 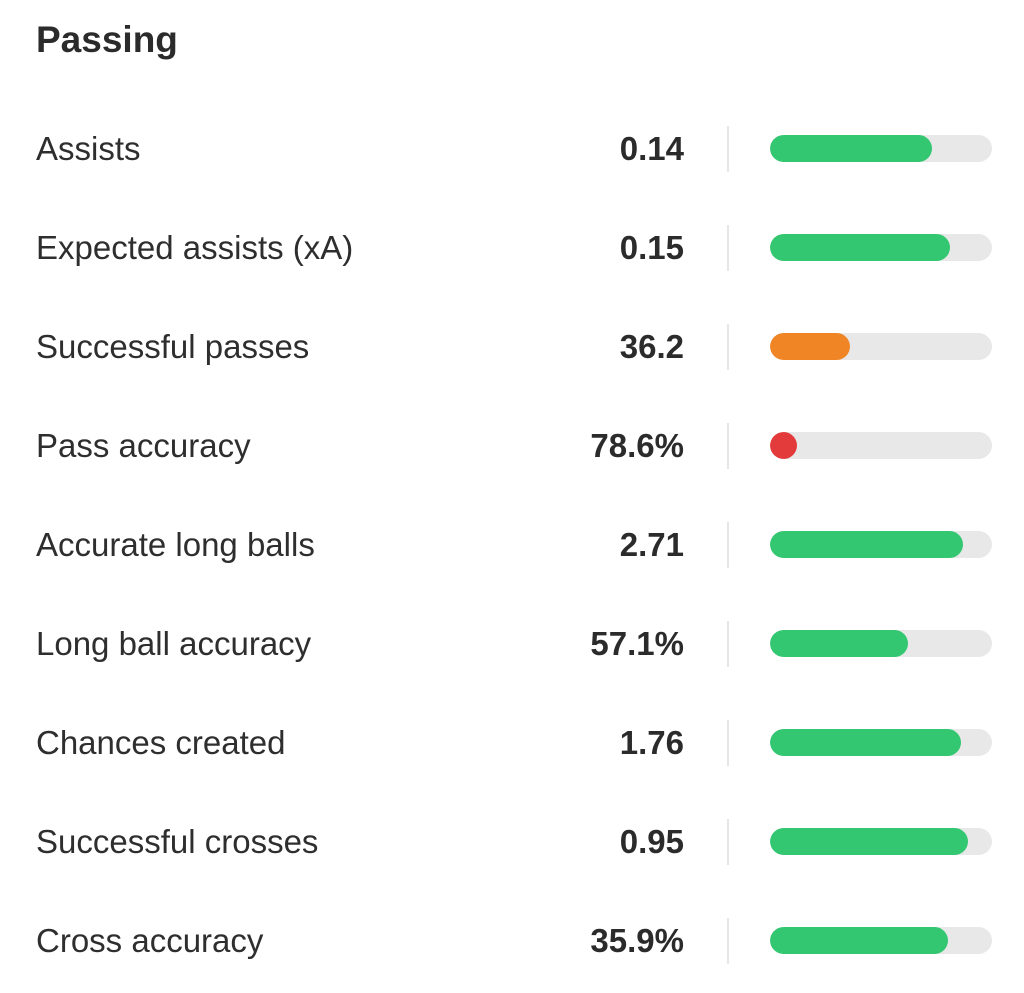 What do you see at coordinates (651, 346) in the screenshot?
I see `stat-value: 36.2` at bounding box center [651, 346].